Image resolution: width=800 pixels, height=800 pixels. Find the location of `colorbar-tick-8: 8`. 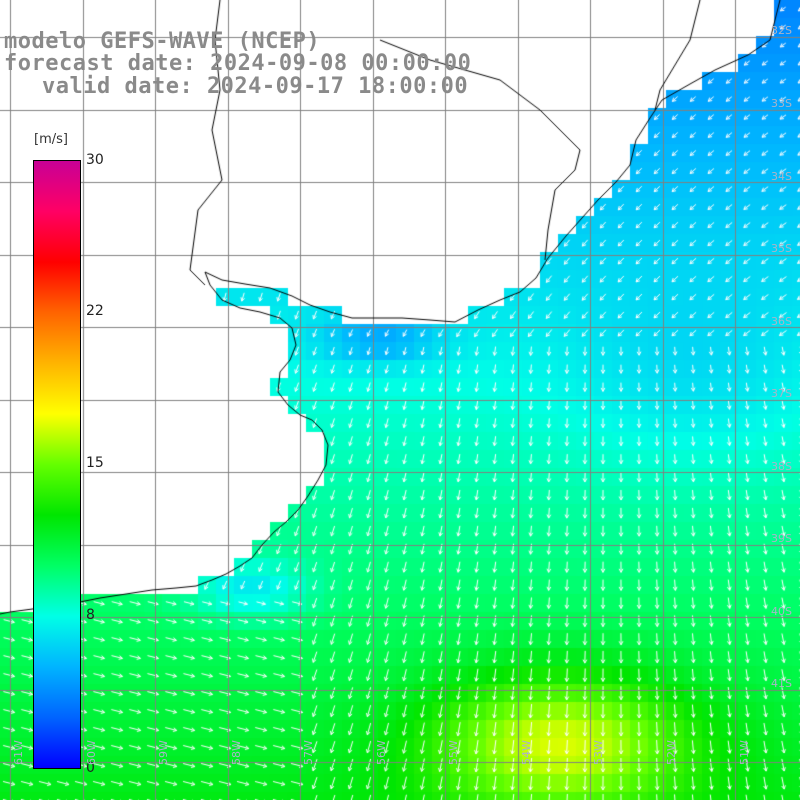

colorbar-tick-8: 8 is located at coordinates (90, 615).